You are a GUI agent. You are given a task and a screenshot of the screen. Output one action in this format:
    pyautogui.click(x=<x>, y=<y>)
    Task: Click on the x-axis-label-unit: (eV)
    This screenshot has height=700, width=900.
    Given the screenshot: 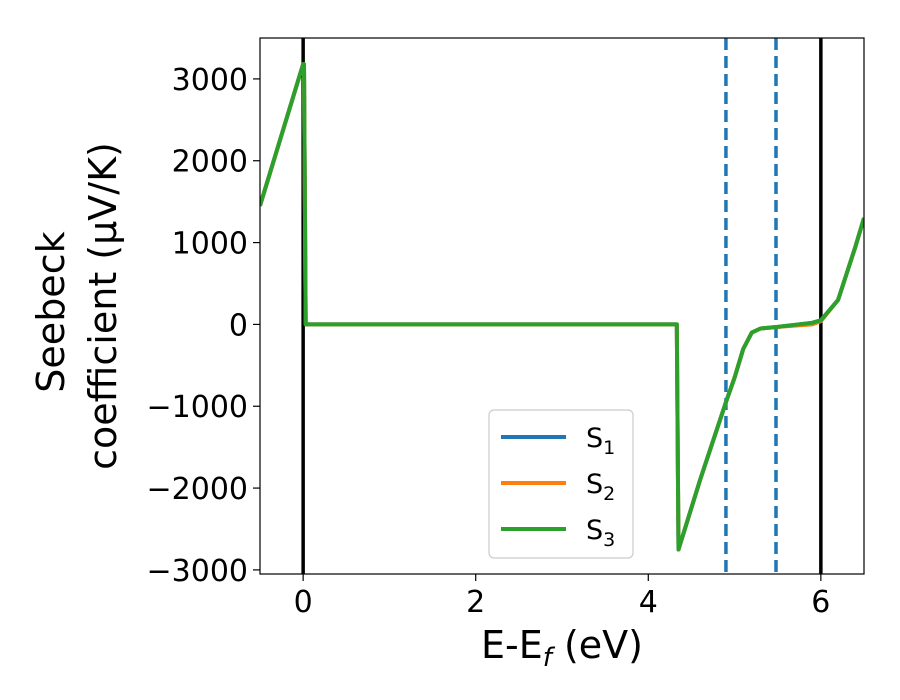 What is the action you would take?
    pyautogui.click(x=597, y=645)
    